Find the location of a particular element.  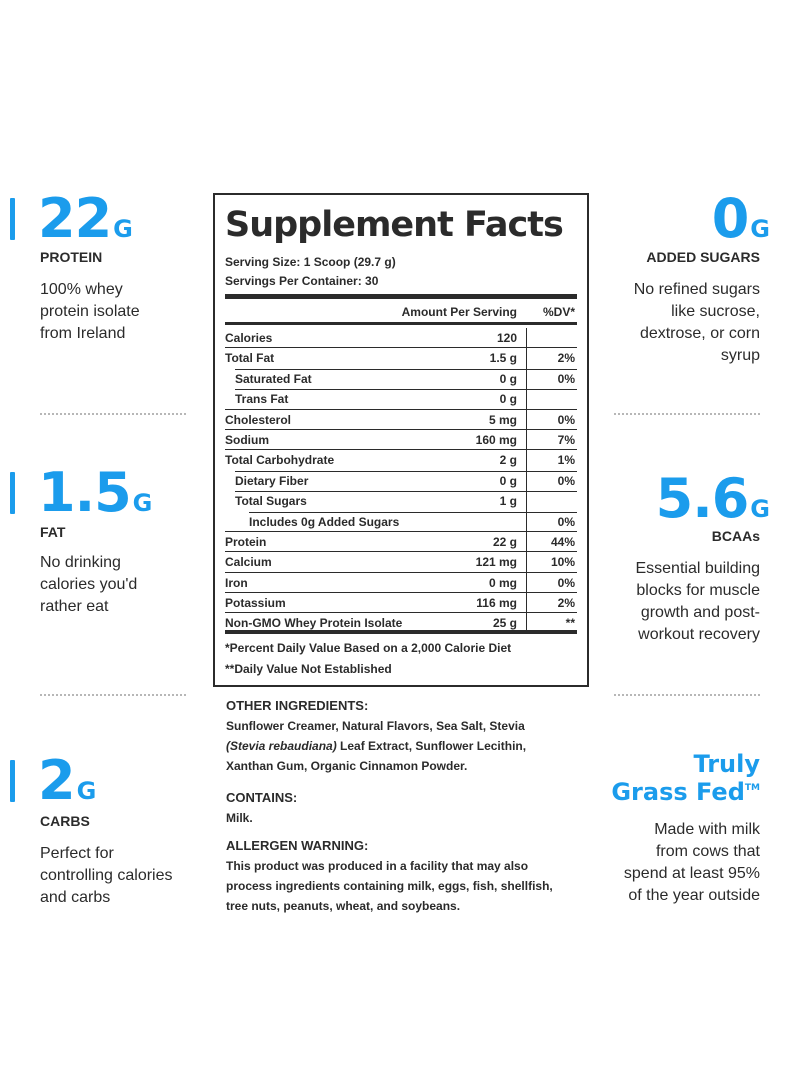

other-ingredients-line: Xanthan Gum, Organic Cinnamon Powder. is located at coordinates (347, 766).